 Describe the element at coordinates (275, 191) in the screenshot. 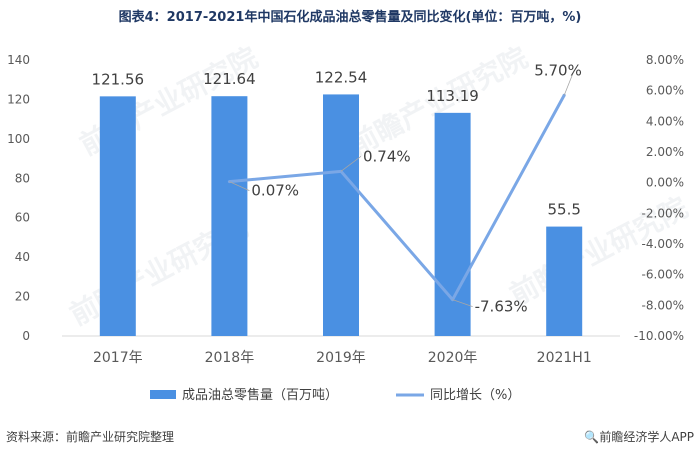

I see `growth-value-label: 0.07%` at that location.